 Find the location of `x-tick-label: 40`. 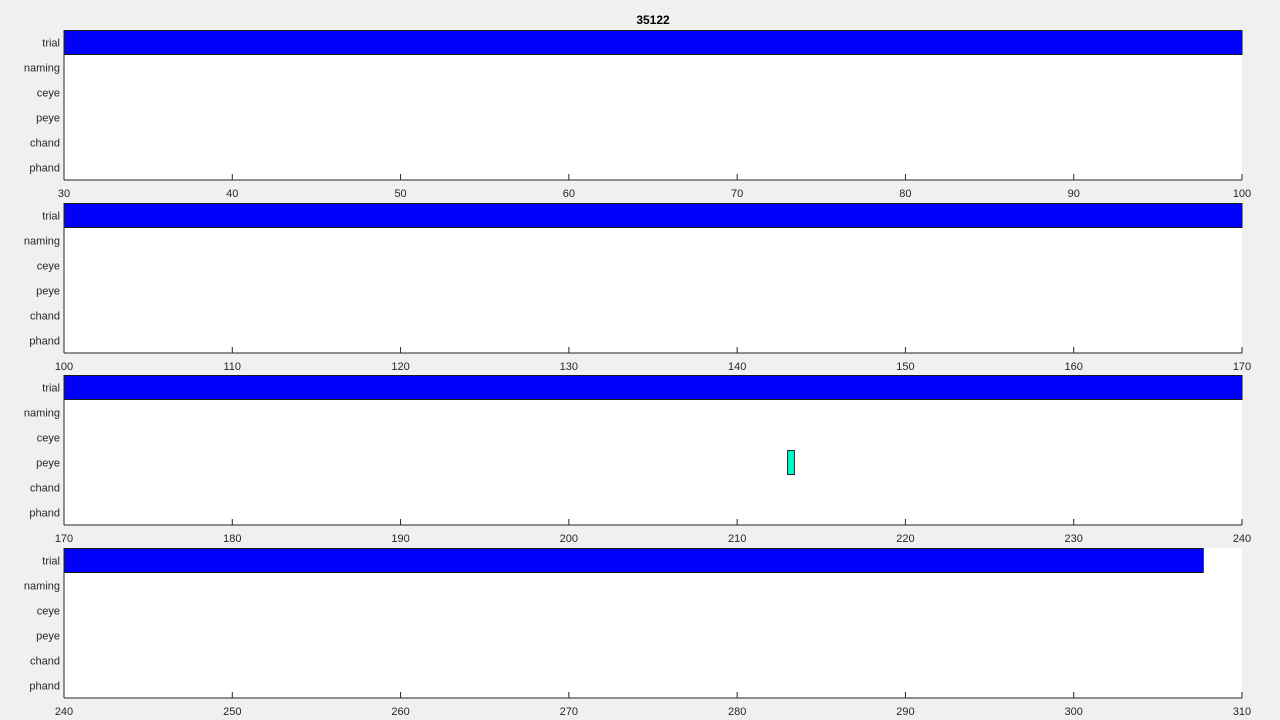

x-tick-label: 40 is located at coordinates (232, 194).